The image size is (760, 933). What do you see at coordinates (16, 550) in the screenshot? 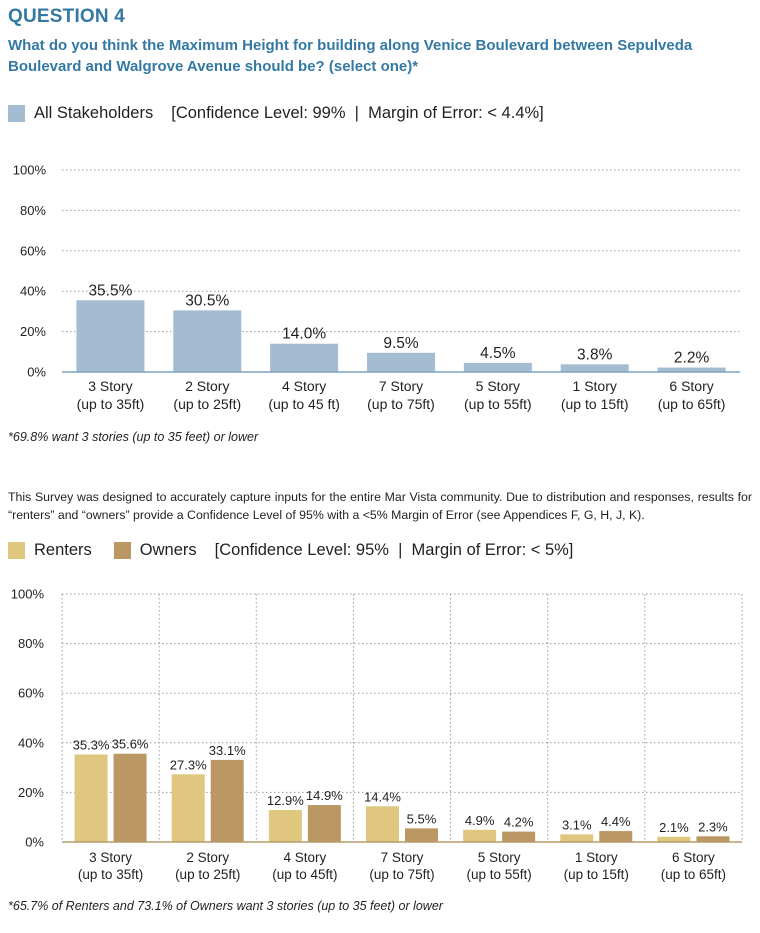
I see `legend-swatch-renters` at bounding box center [16, 550].